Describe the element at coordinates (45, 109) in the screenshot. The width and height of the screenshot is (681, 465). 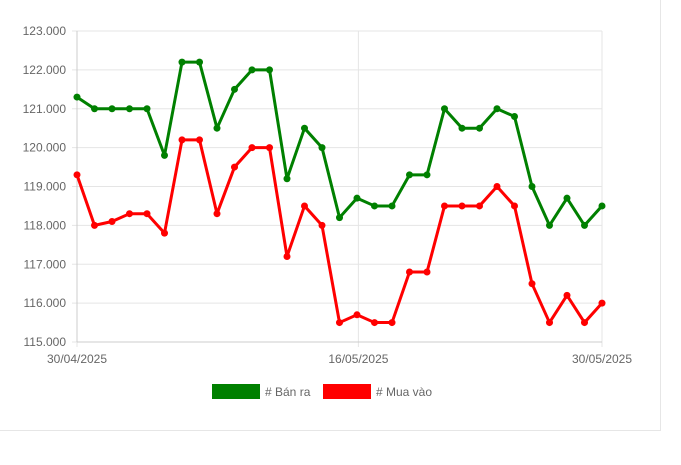
I see `y-tick-label: 121.000` at that location.